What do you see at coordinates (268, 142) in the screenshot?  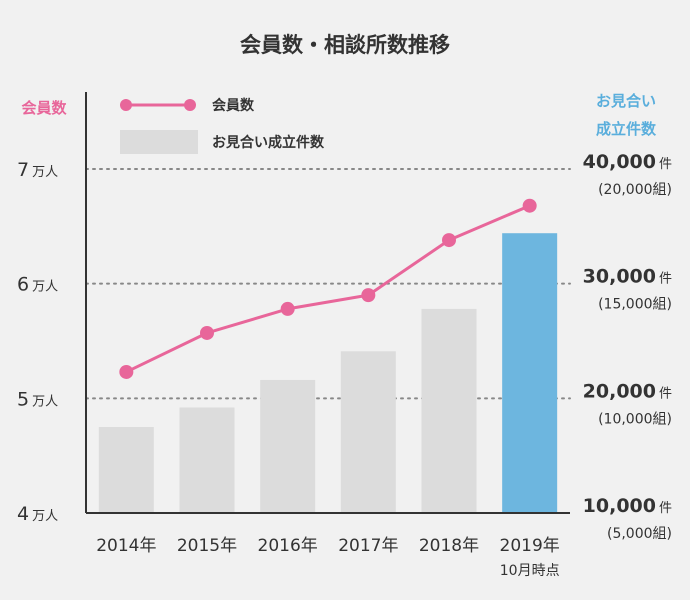 I see `legend-bar-label: お見合い成立件数` at bounding box center [268, 142].